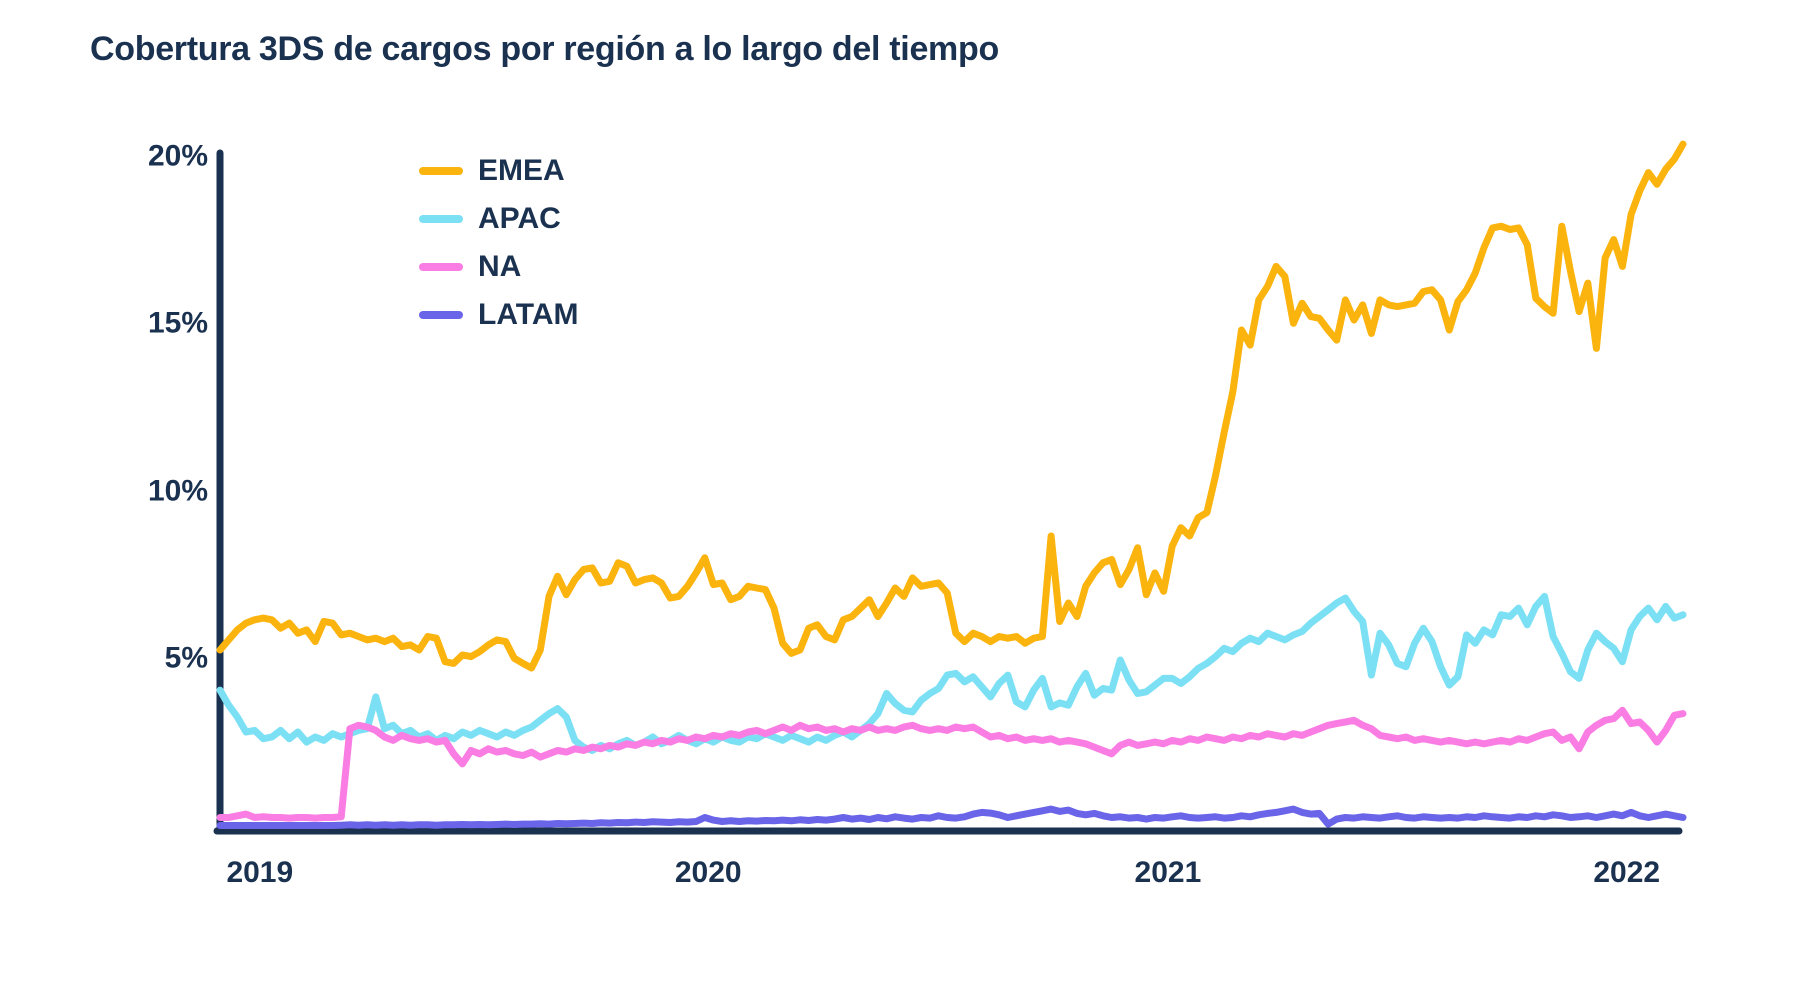  I want to click on series-line-na, so click(951, 764).